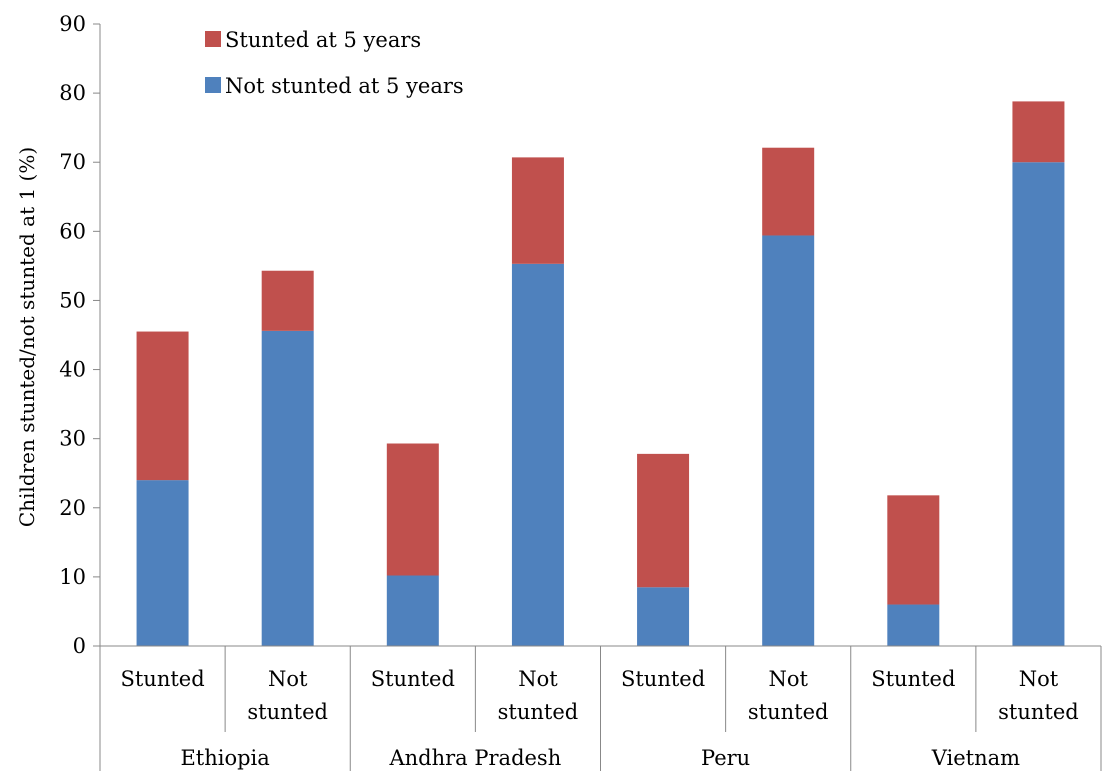 Image resolution: width=1119 pixels, height=771 pixels. Describe the element at coordinates (79, 335) in the screenshot. I see `y-axis-ticks: 0 10 20 30 40 50 60 70 80 90` at that location.